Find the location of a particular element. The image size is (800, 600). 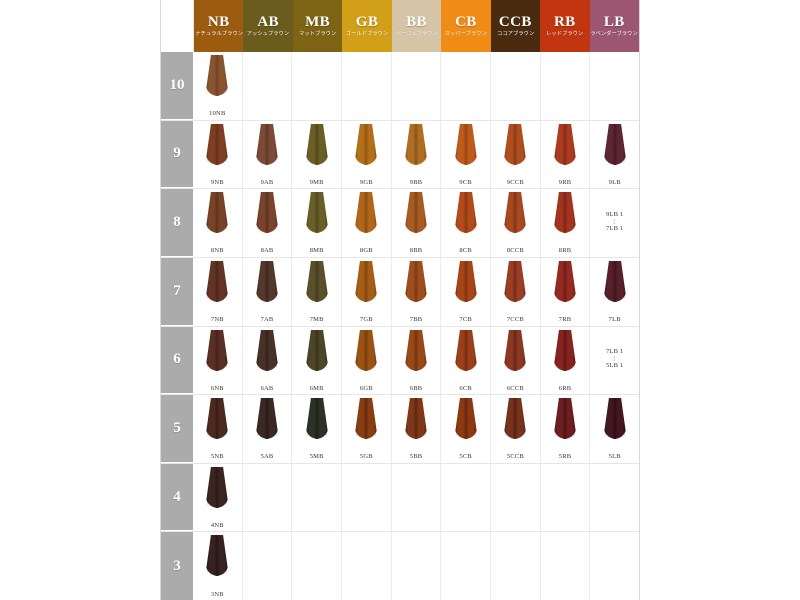

swatch-cell-7-ab: 7AB is located at coordinates (267, 291).